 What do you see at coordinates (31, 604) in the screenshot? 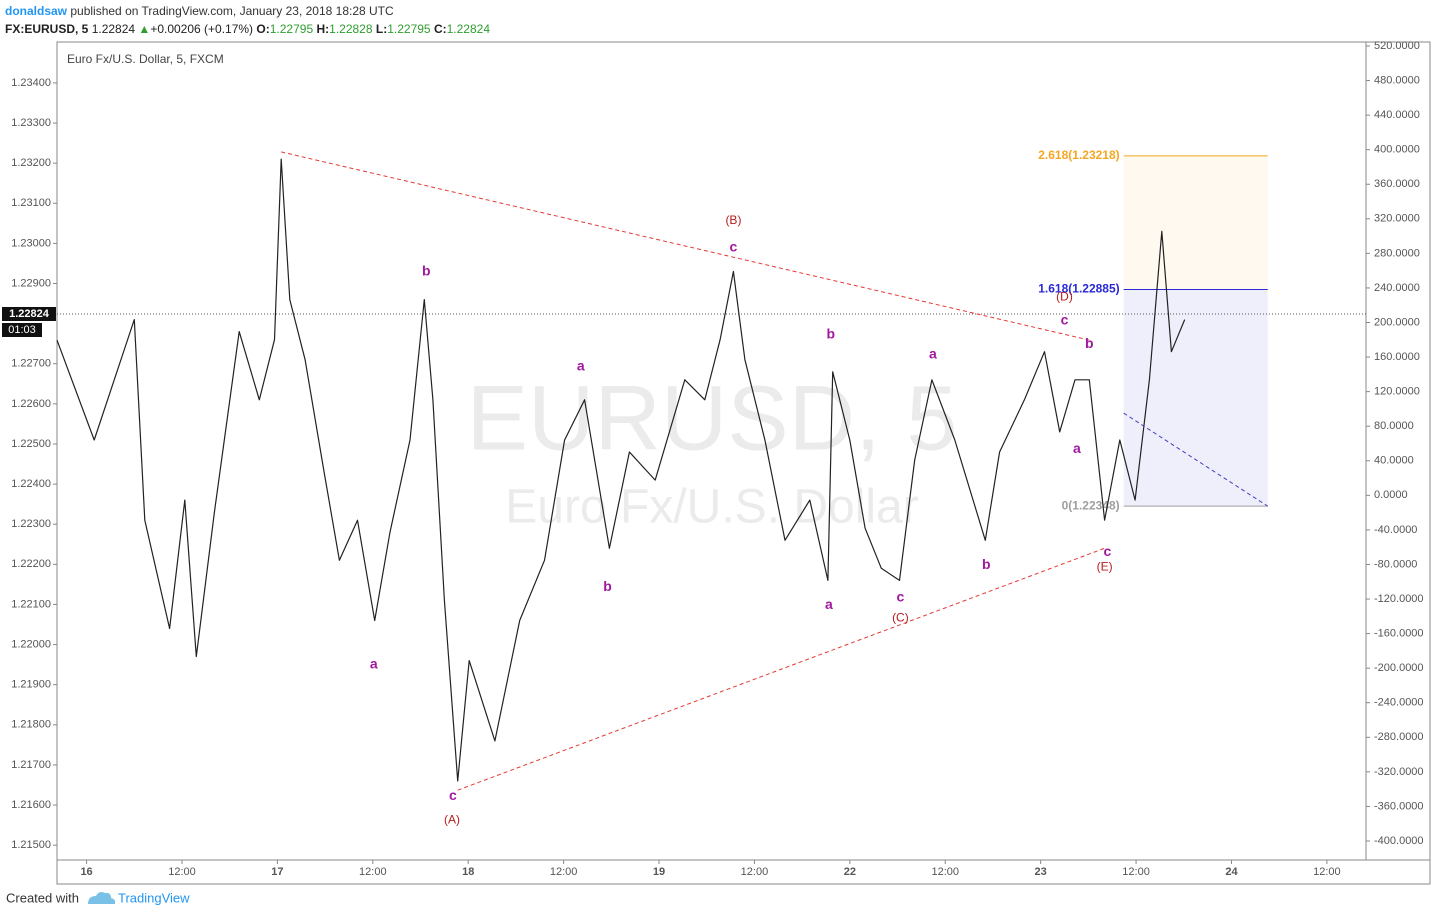
I see `y-tick-label: 1.22100` at bounding box center [31, 604].